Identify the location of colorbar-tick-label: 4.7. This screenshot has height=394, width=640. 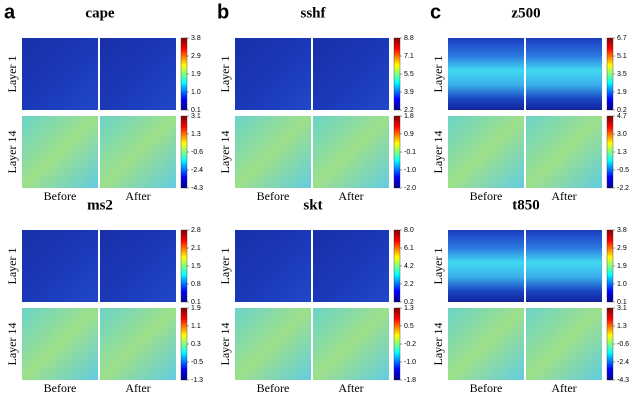
(622, 116).